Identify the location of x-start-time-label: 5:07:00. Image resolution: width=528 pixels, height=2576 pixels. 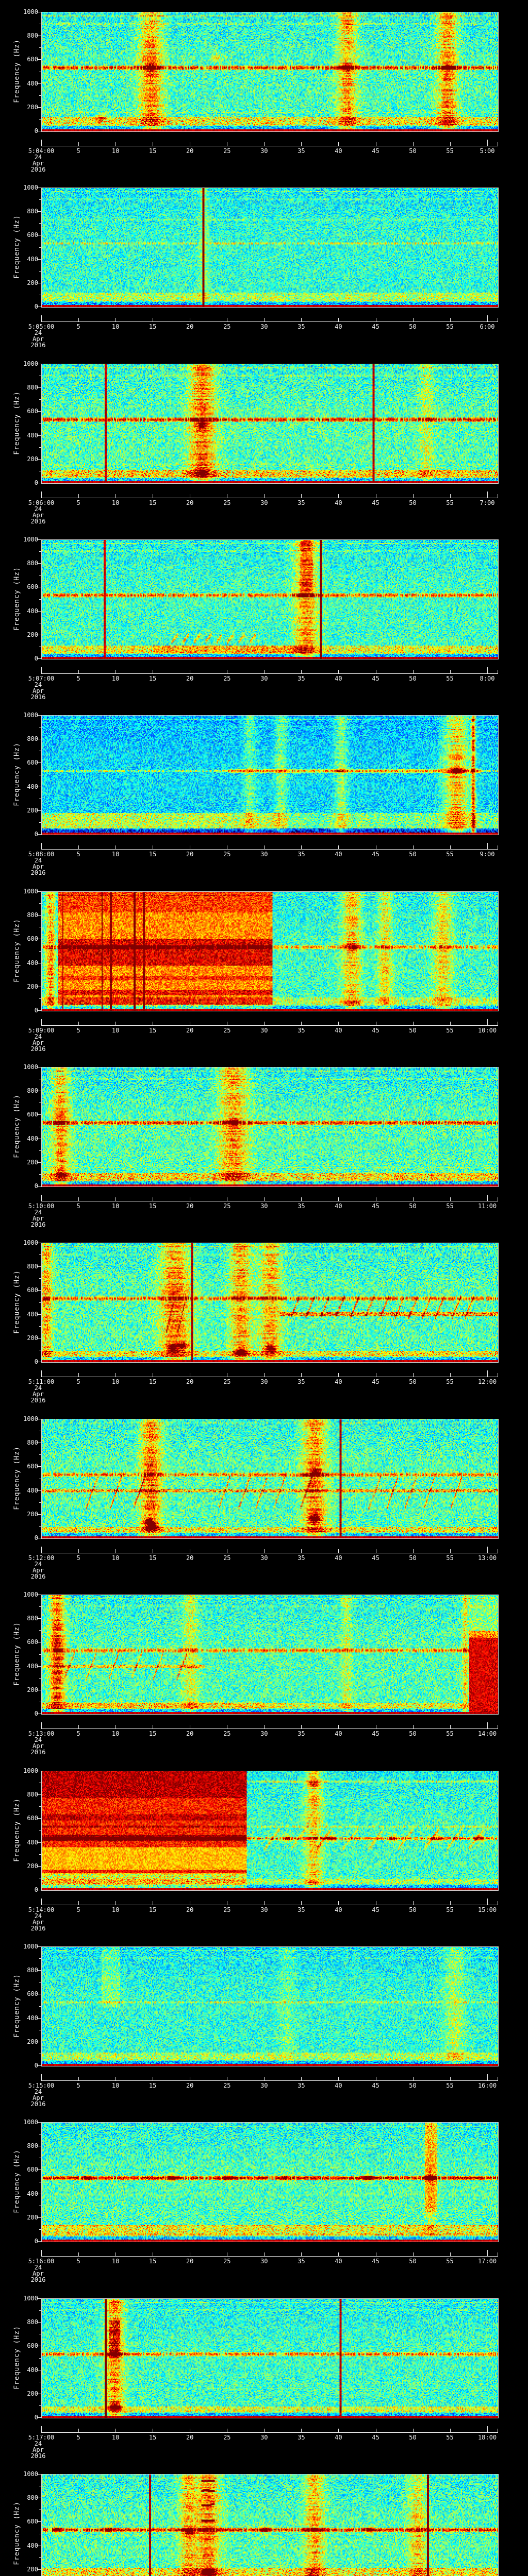
(41, 678).